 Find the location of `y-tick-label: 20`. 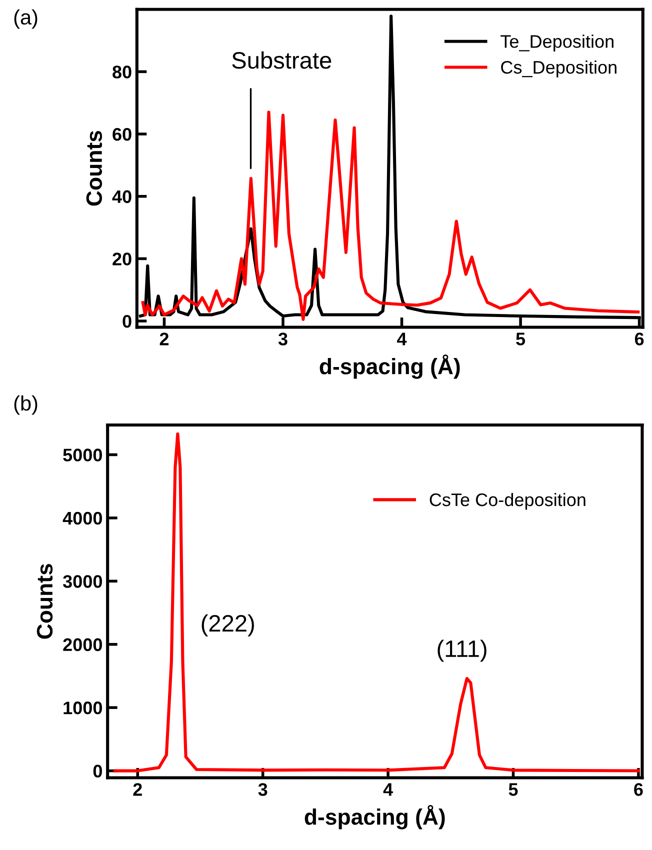

y-tick-label: 20 is located at coordinates (122, 259).